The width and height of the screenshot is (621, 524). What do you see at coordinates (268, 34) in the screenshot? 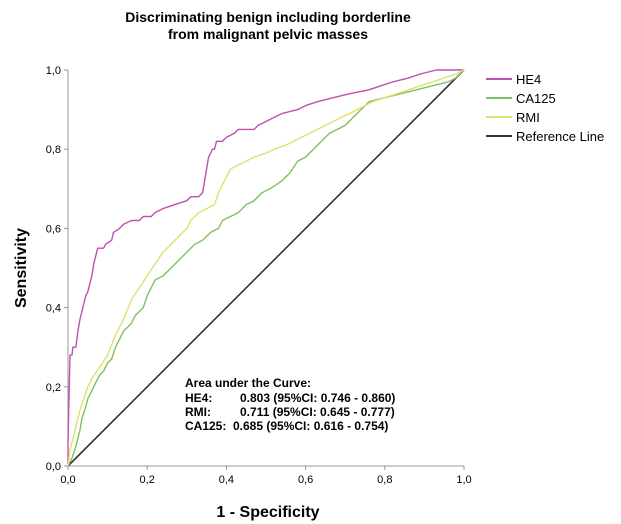
I see `chart-title-line-2: from malignant pelvic masses` at bounding box center [268, 34].